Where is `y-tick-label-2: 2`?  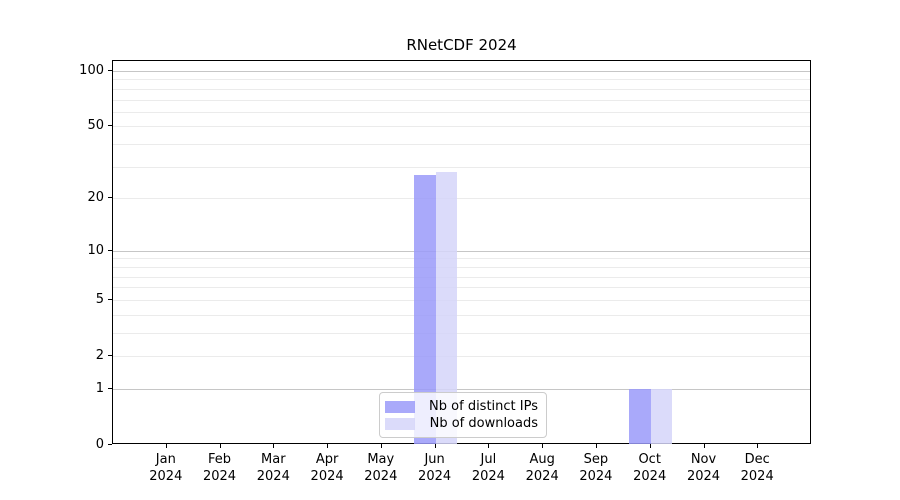
y-tick-label-2: 2 is located at coordinates (99, 355).